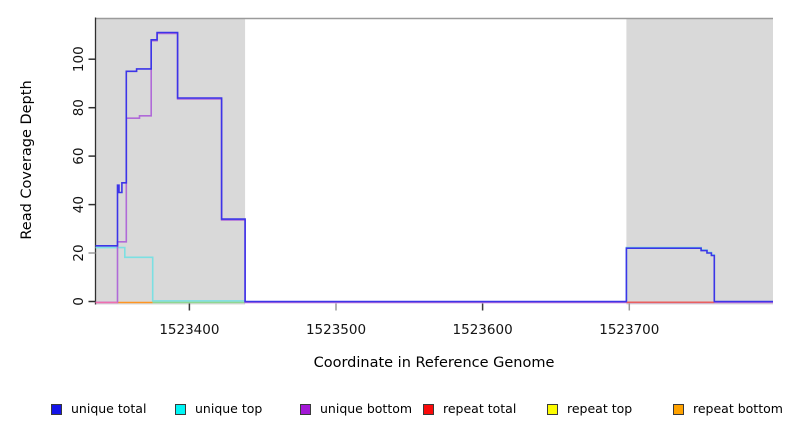 Image resolution: width=792 pixels, height=432 pixels. I want to click on y-tick-label: 40, so click(79, 204).